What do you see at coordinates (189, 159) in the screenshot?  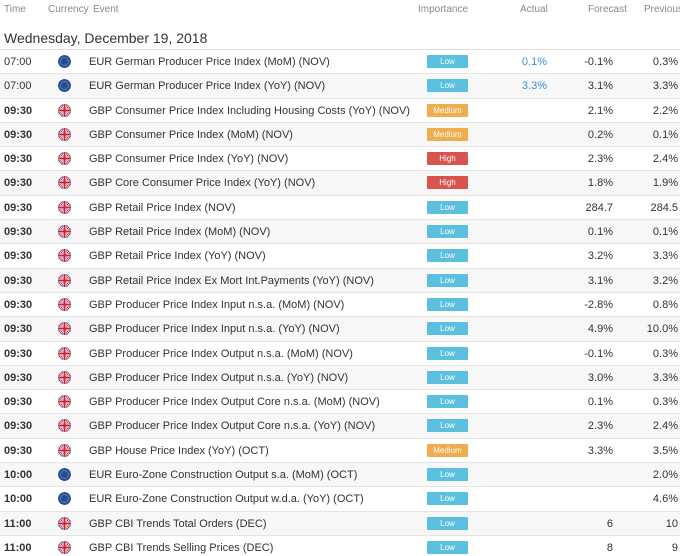 I see `event-title: GBP Consumer Price Index (YoY) (NOV)` at bounding box center [189, 159].